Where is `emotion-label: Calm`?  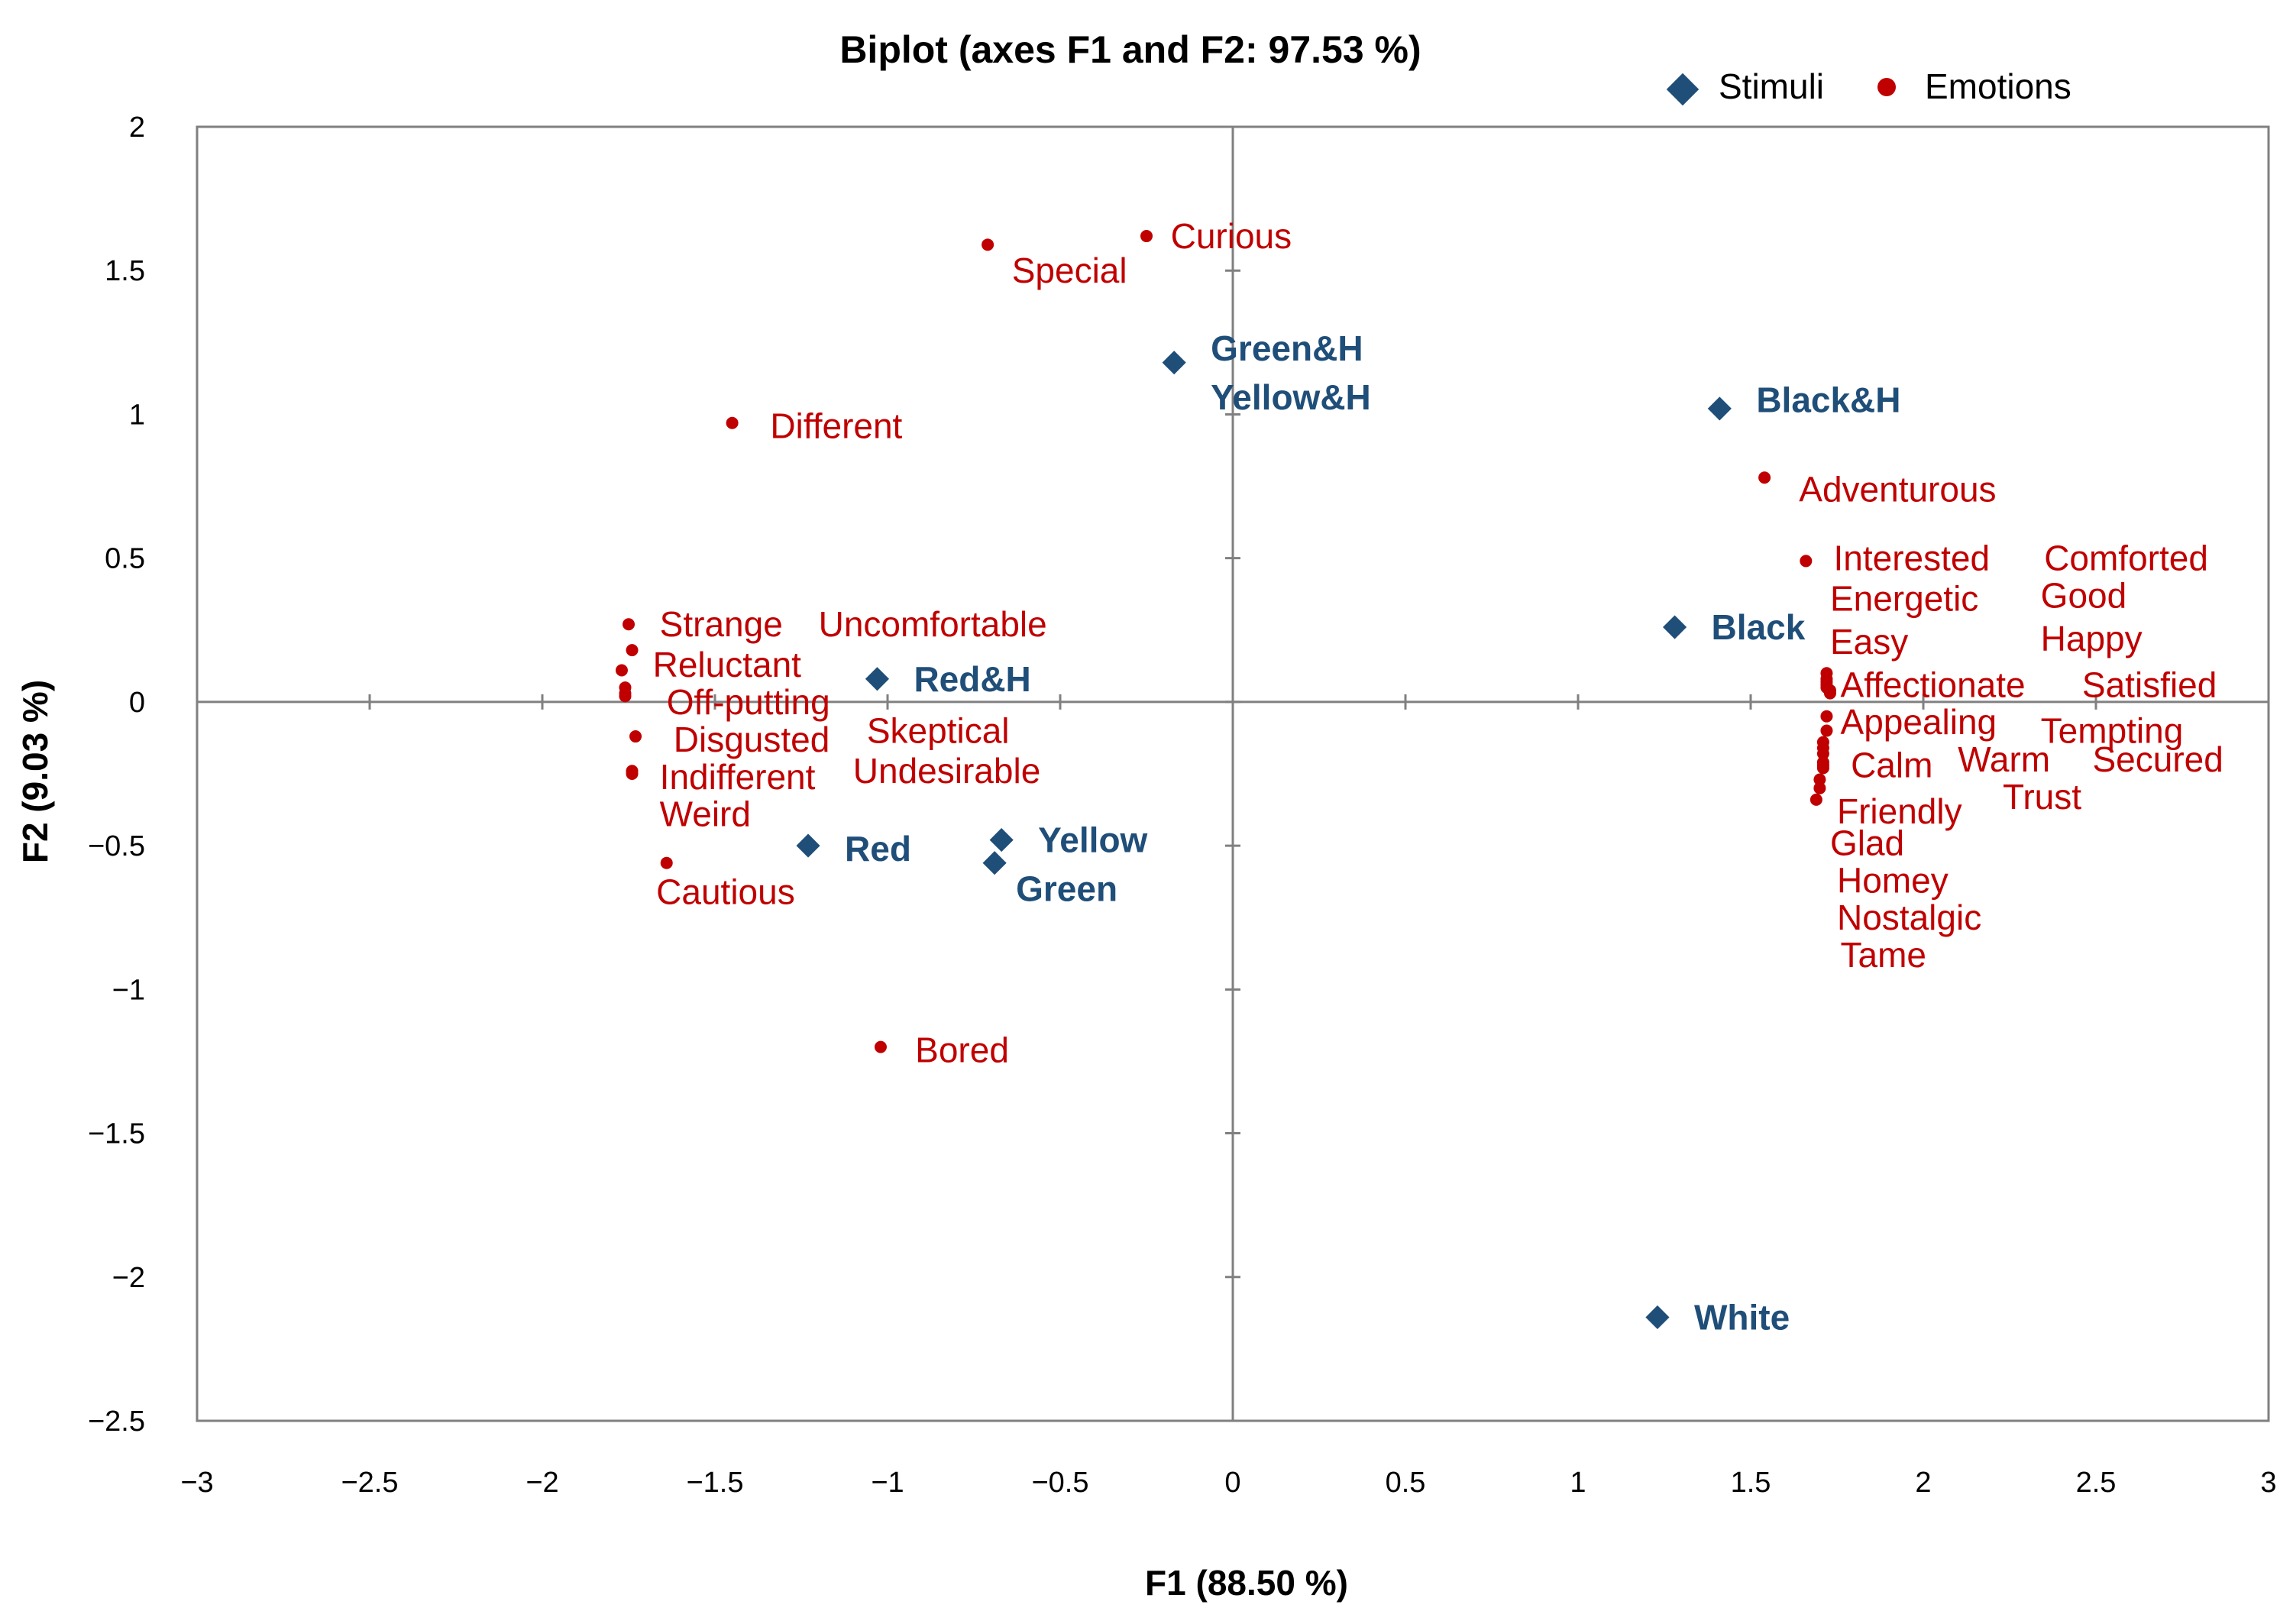
emotion-label: Calm is located at coordinates (1891, 765).